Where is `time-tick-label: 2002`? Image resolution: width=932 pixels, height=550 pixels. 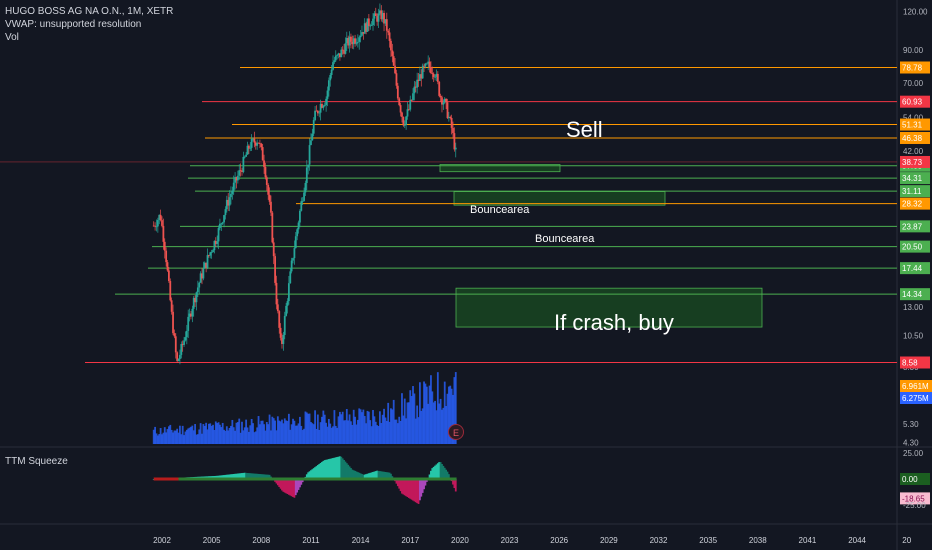
time-tick-label: 2002 is located at coordinates (162, 540).